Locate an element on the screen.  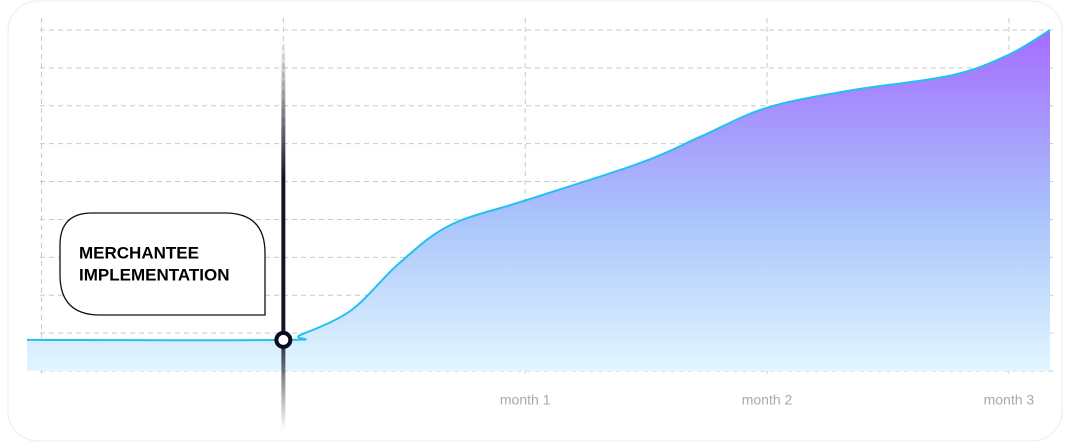
divider-line is located at coordinates (283, 235).